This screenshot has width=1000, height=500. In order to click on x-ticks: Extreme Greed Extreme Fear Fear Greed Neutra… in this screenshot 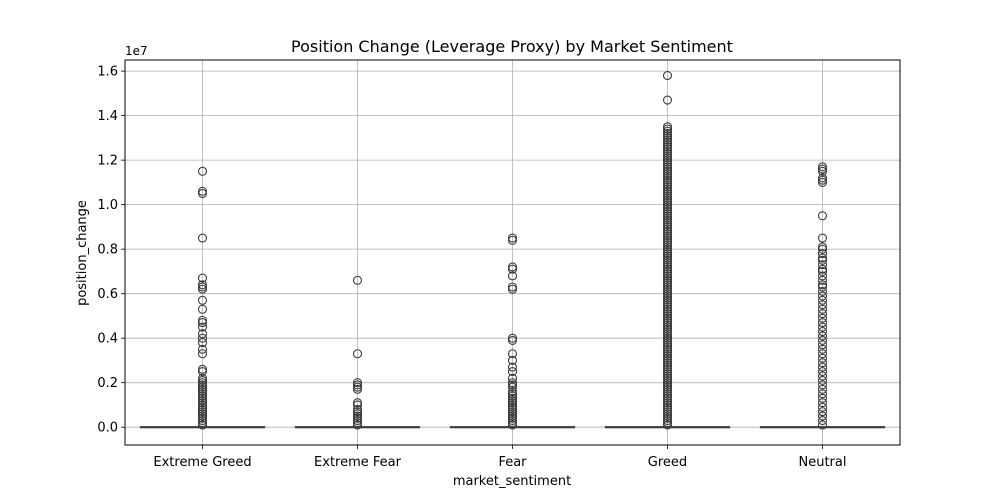, I will do `click(499, 457)`.